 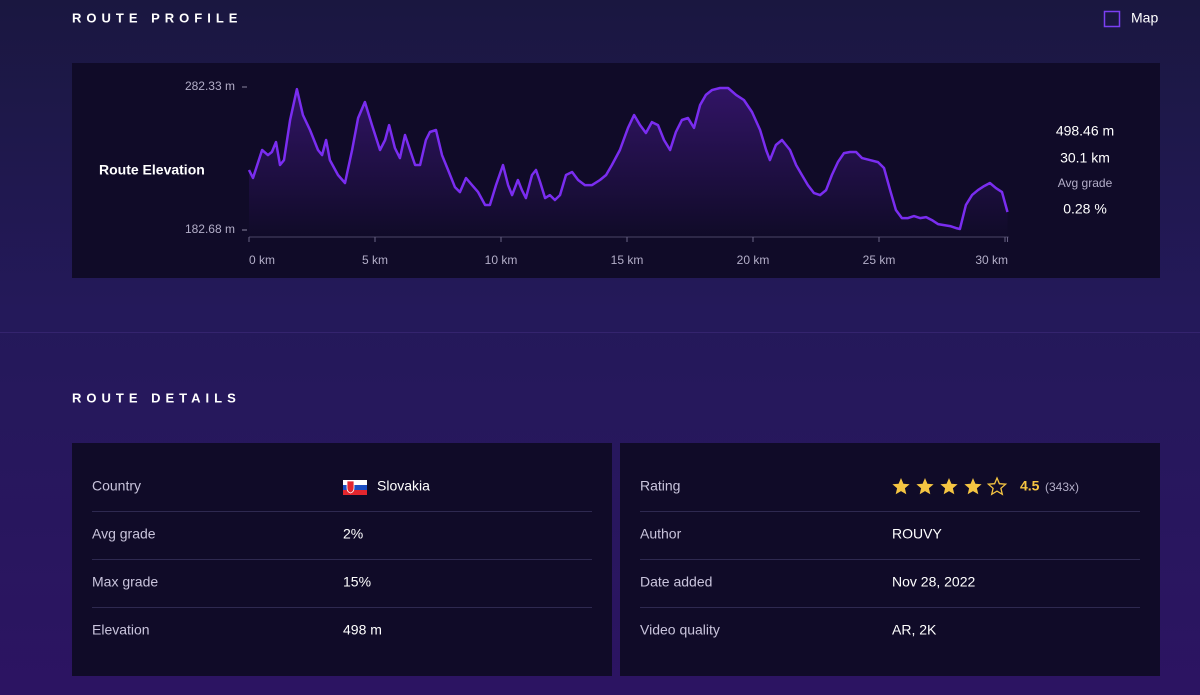 What do you see at coordinates (1085, 131) in the screenshot?
I see `stat-elevation: 498.46 m` at bounding box center [1085, 131].